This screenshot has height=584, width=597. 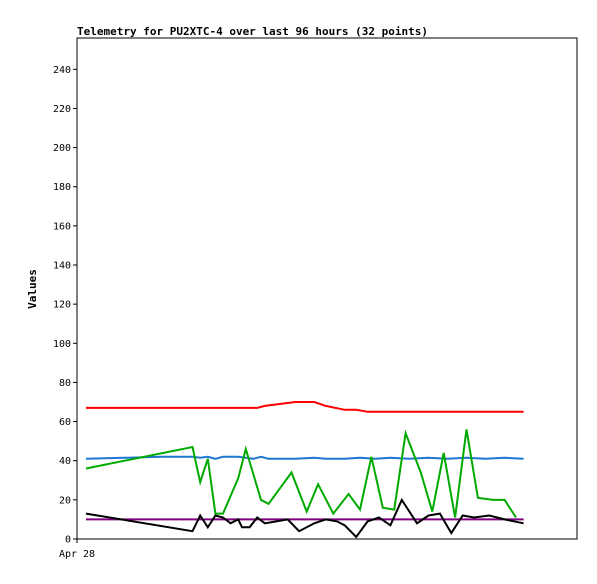 I want to click on y-tick-label: 140, so click(x=62, y=266).